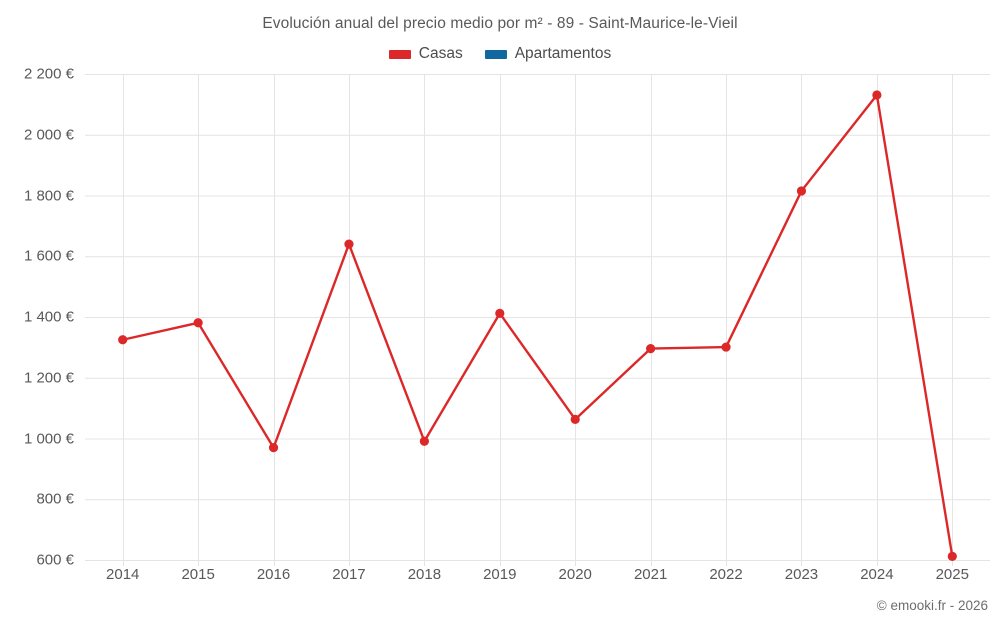 This screenshot has width=1000, height=625. Describe the element at coordinates (349, 574) in the screenshot. I see `x-tick-label: 2017` at that location.